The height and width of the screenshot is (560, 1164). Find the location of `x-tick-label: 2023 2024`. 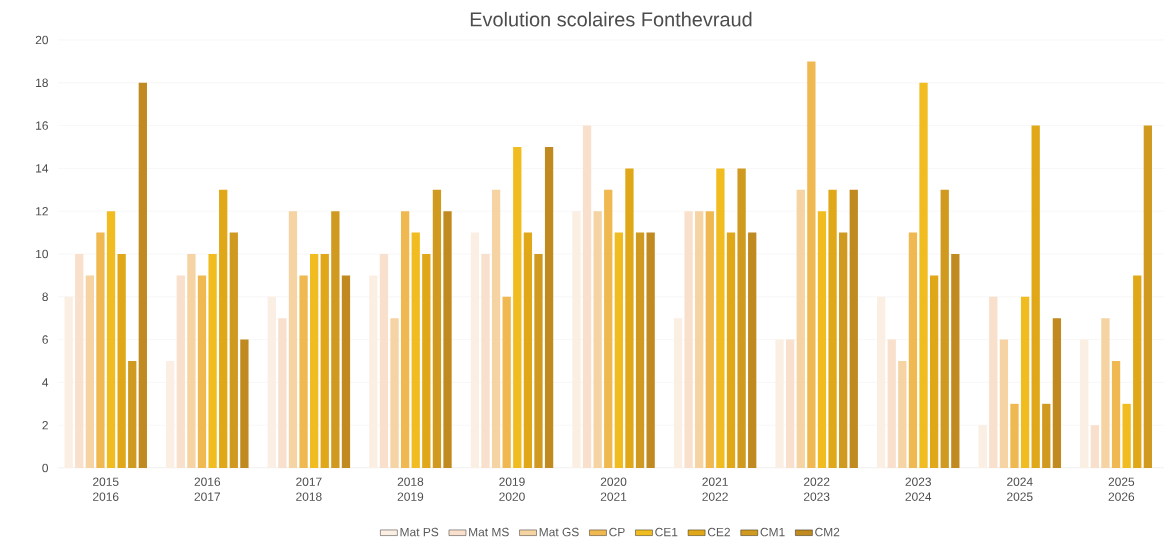

x-tick-label: 2023 2024 is located at coordinates (918, 489).